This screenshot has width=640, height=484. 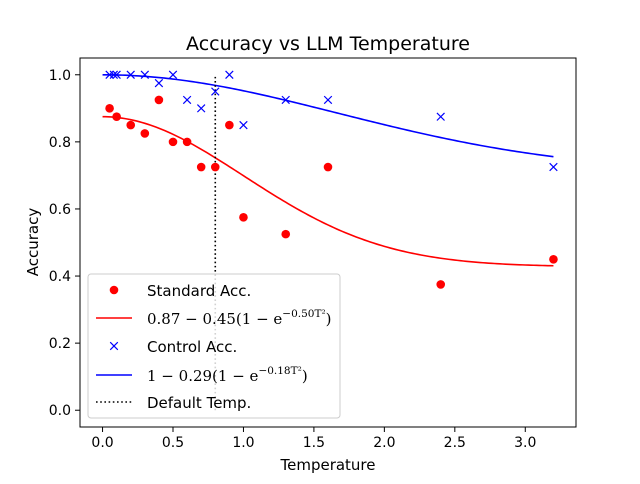 I want to click on y-axis-label: Accuracy, so click(x=33, y=242).